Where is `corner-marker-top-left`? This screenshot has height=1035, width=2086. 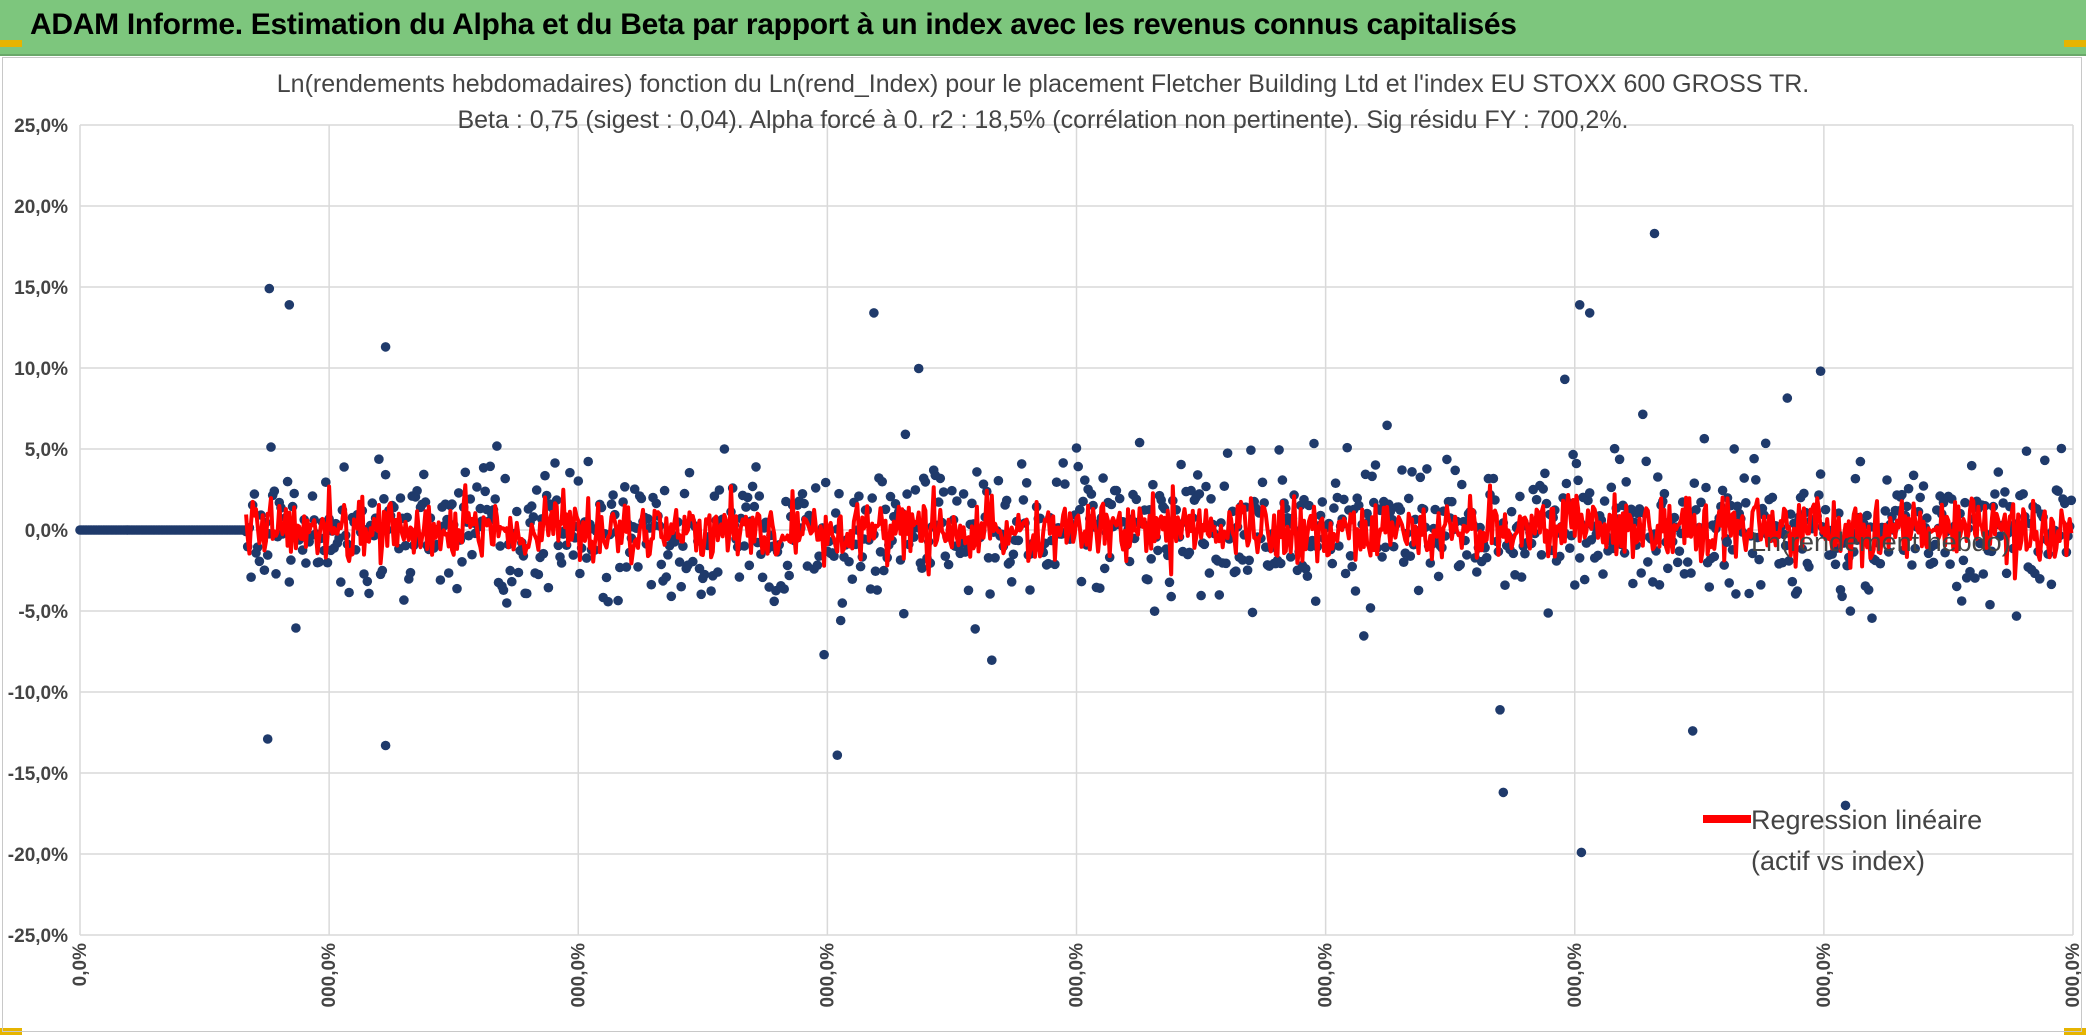 corner-marker-top-left is located at coordinates (11, 43).